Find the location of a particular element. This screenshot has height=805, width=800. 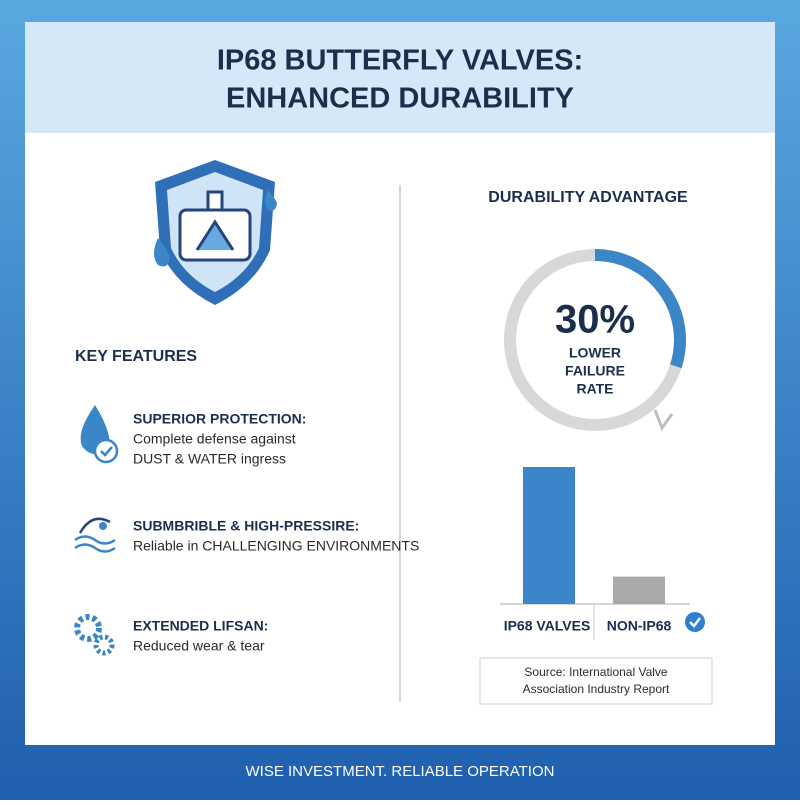

footer: WISE INVESTMENT. RELIABLE OPERATION is located at coordinates (400, 771).